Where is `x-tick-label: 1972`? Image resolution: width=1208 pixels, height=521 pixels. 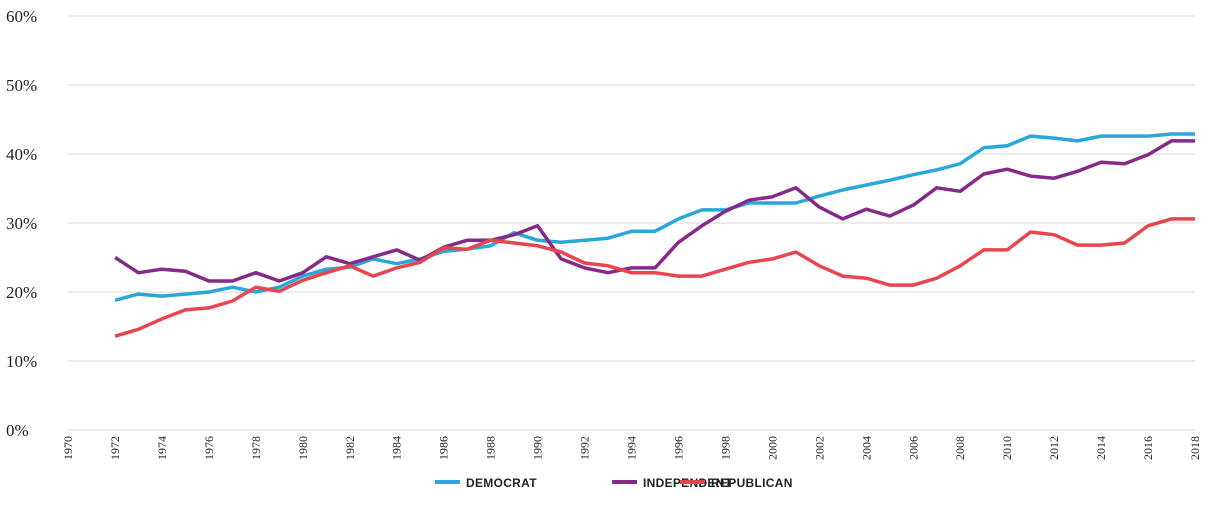
x-tick-label: 1972 is located at coordinates (115, 448).